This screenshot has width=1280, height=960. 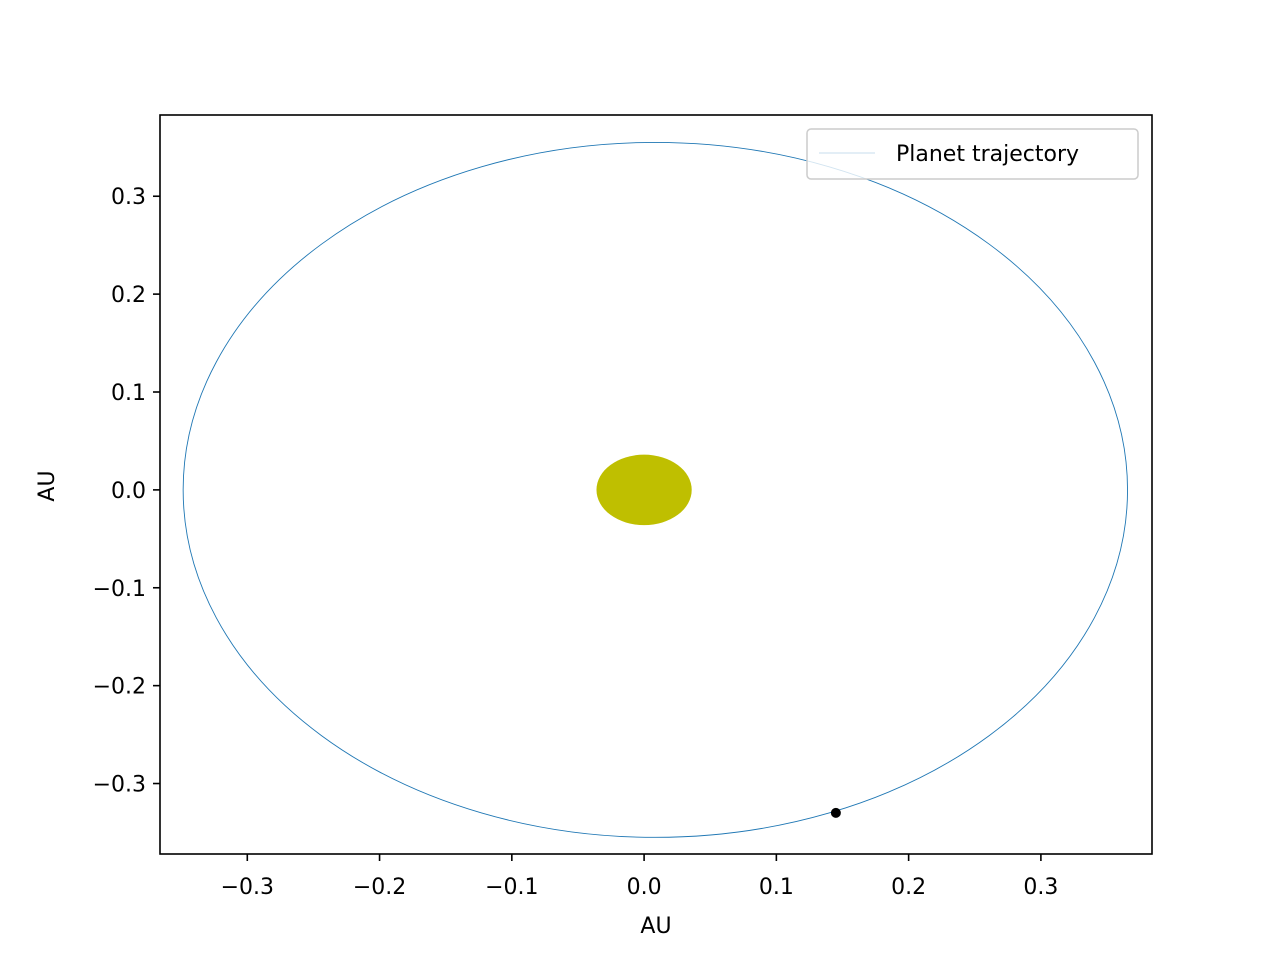 I want to click on y-tick-label: −0.2, so click(x=119, y=687).